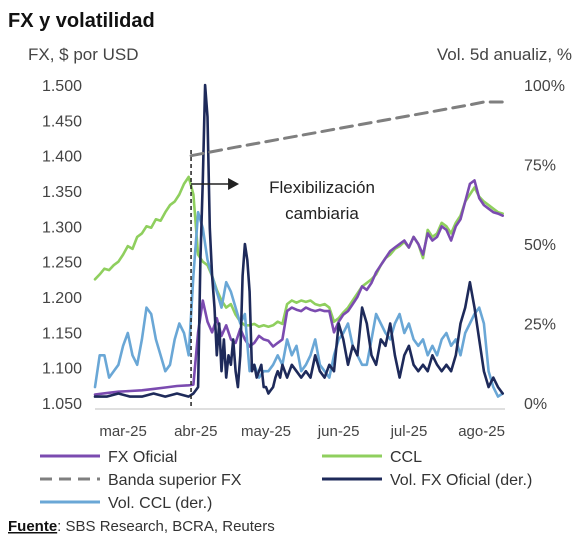 This screenshot has width=578, height=544. What do you see at coordinates (62, 192) in the screenshot?
I see `y-tick-label: 1.350` at bounding box center [62, 192].